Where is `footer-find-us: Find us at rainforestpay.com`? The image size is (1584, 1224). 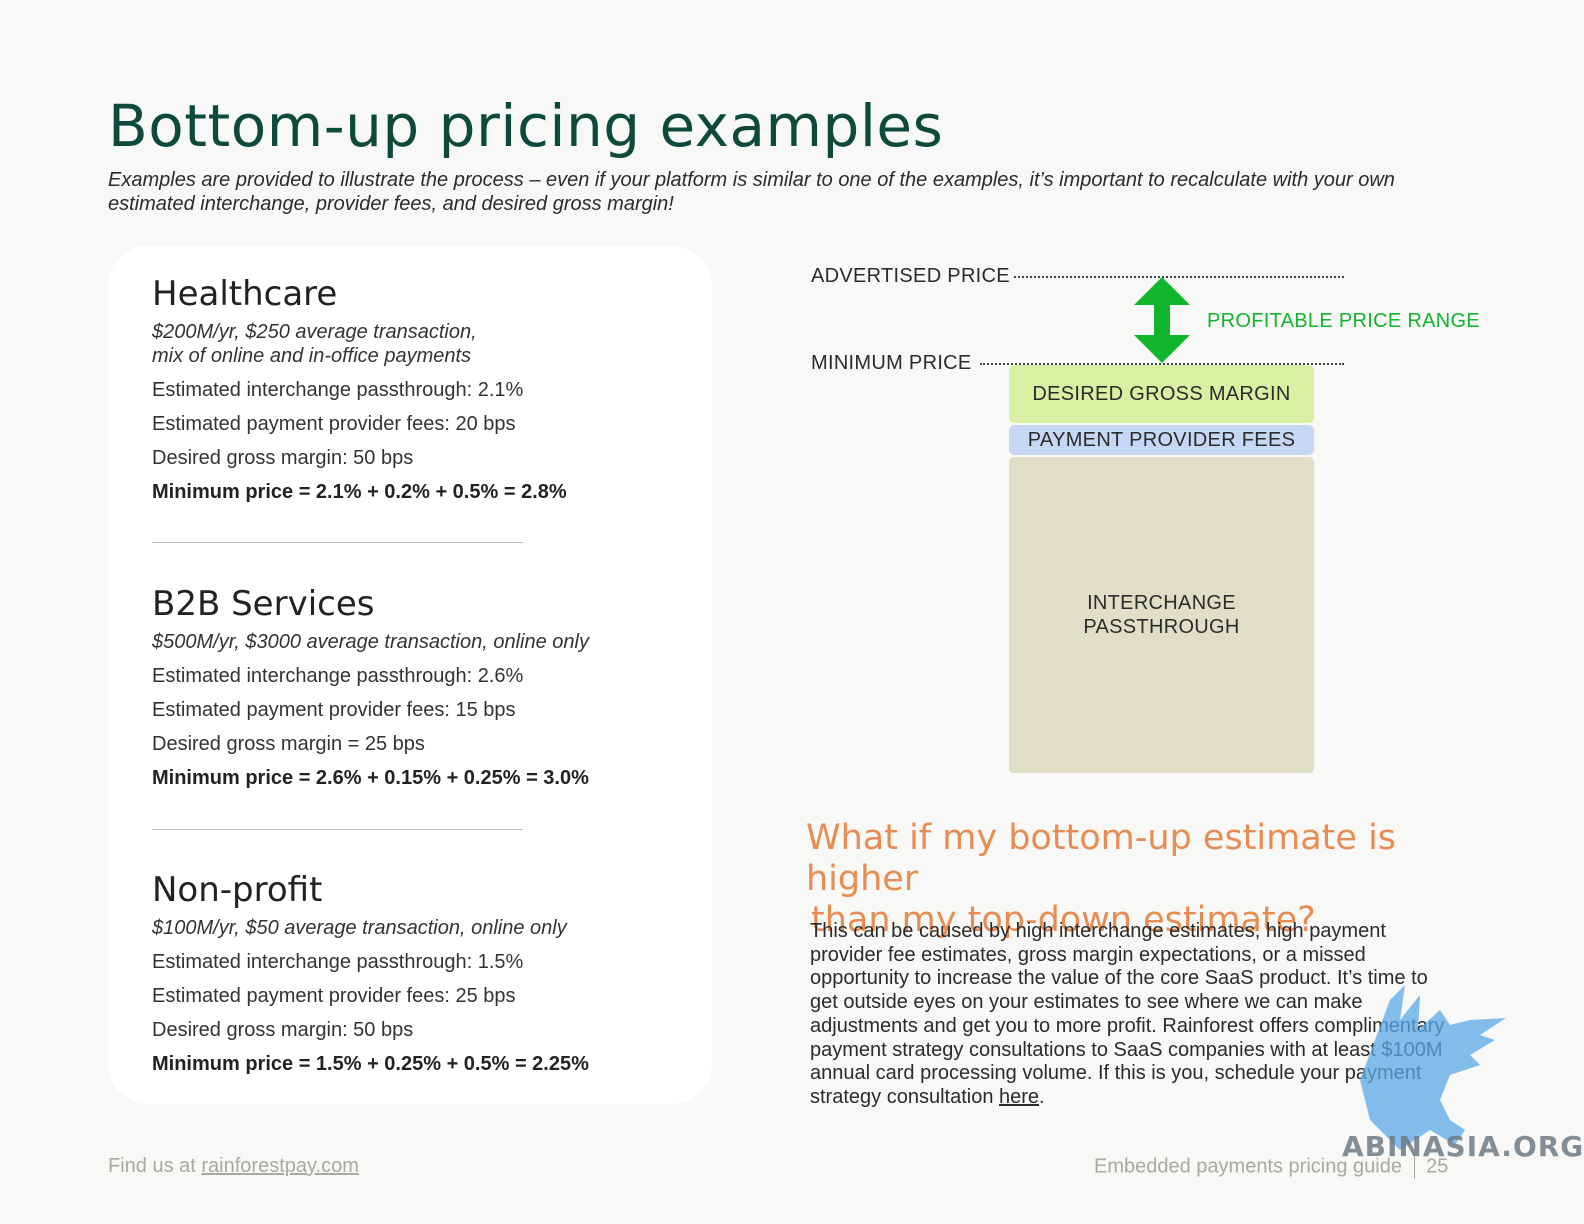
footer-find-us: Find us at rainforestpay.com is located at coordinates (233, 1166).